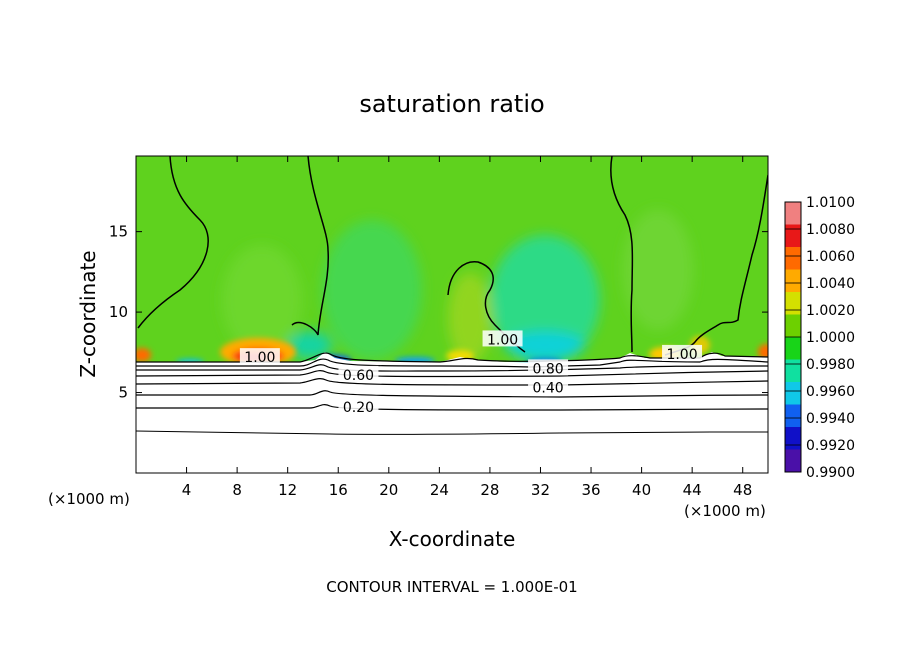  Describe the element at coordinates (830, 446) in the screenshot. I see `colorbar-tick-label: 0.9920` at that location.